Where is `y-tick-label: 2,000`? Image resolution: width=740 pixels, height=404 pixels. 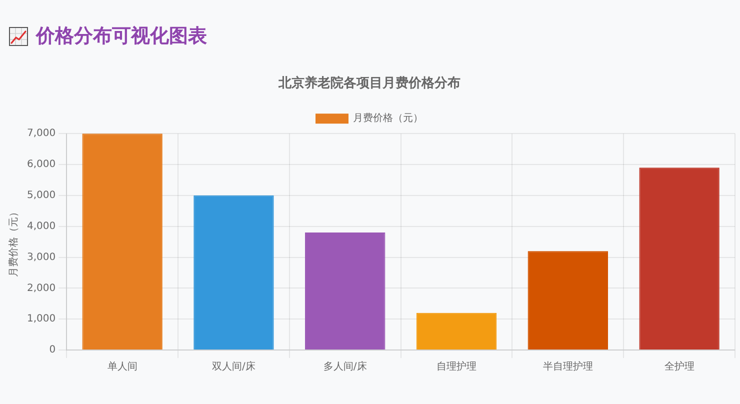 y-tick-label: 2,000 is located at coordinates (41, 288).